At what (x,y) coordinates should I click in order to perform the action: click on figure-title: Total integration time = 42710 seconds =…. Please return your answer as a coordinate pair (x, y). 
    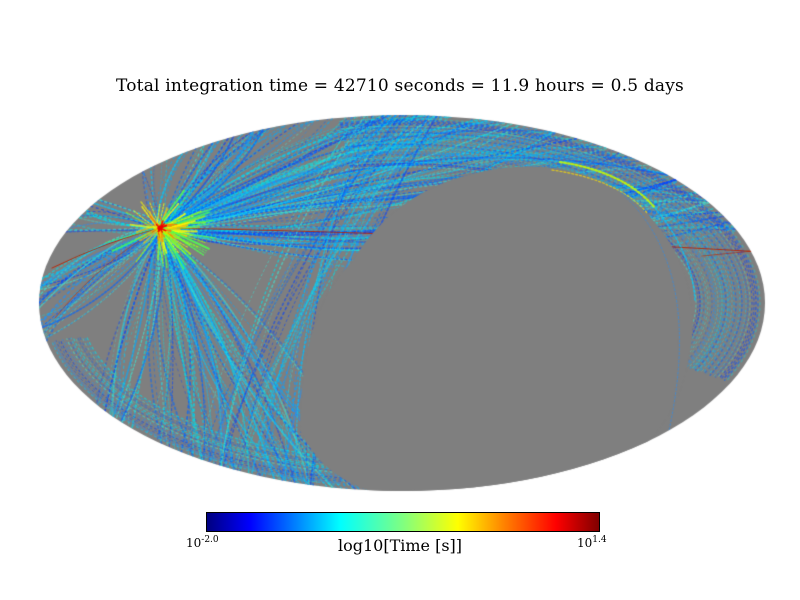
    Looking at the image, I should click on (400, 86).